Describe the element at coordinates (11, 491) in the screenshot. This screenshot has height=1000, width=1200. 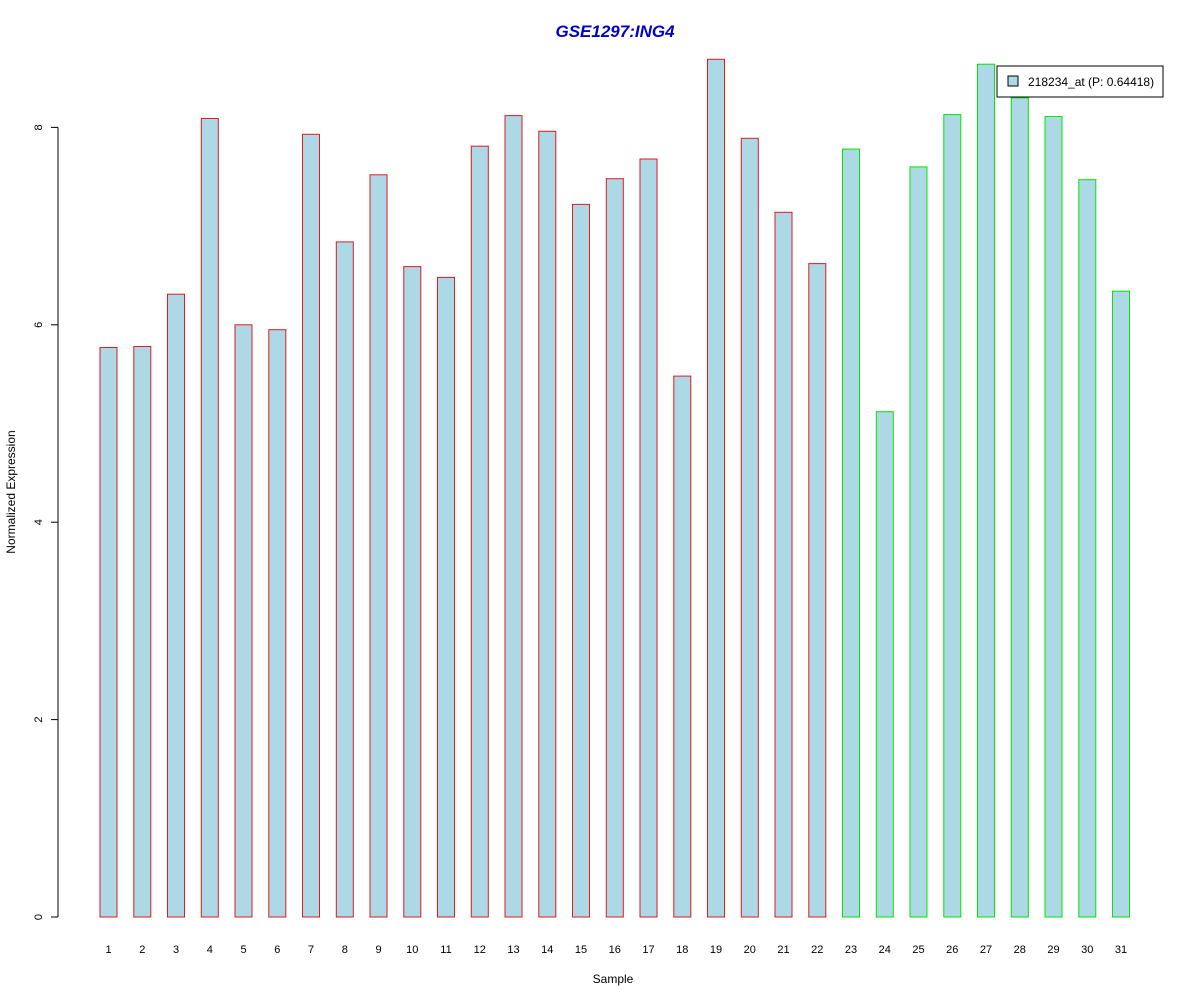
I see `y-axis-label: Normalized Expression` at that location.